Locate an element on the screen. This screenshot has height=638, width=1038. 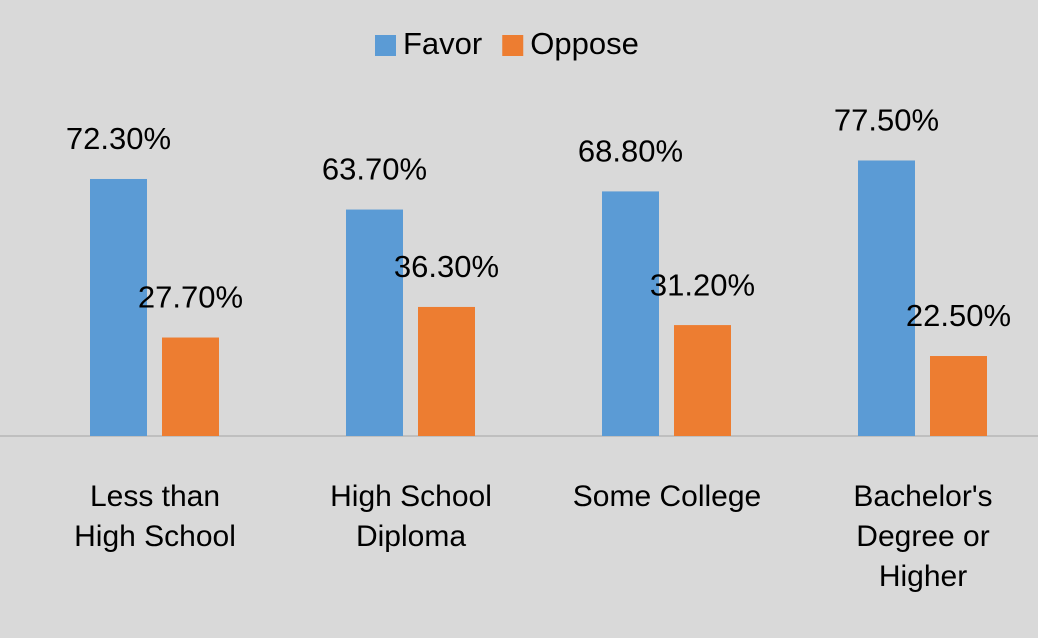
legend-label: Oppose is located at coordinates (584, 43).